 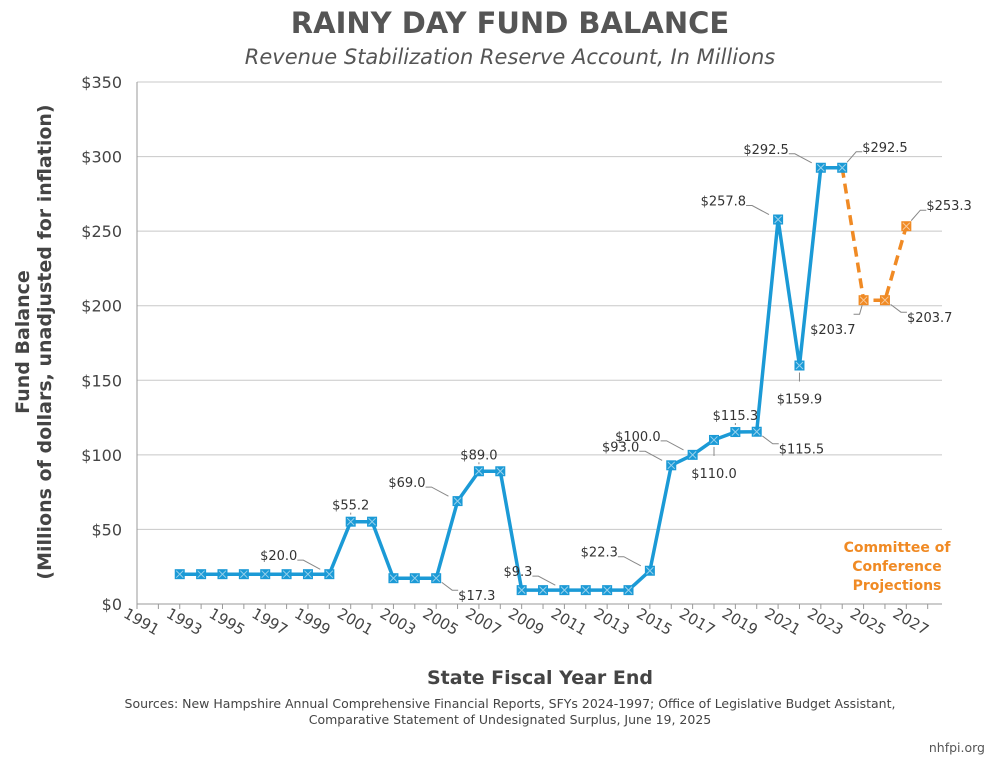 What do you see at coordinates (101, 82) in the screenshot?
I see `y-tick-label: $350` at bounding box center [101, 82].